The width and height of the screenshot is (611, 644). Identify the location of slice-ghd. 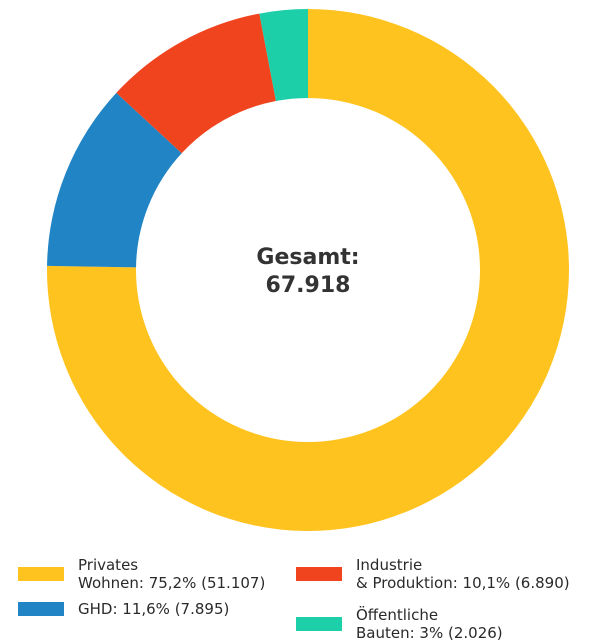
(114, 180).